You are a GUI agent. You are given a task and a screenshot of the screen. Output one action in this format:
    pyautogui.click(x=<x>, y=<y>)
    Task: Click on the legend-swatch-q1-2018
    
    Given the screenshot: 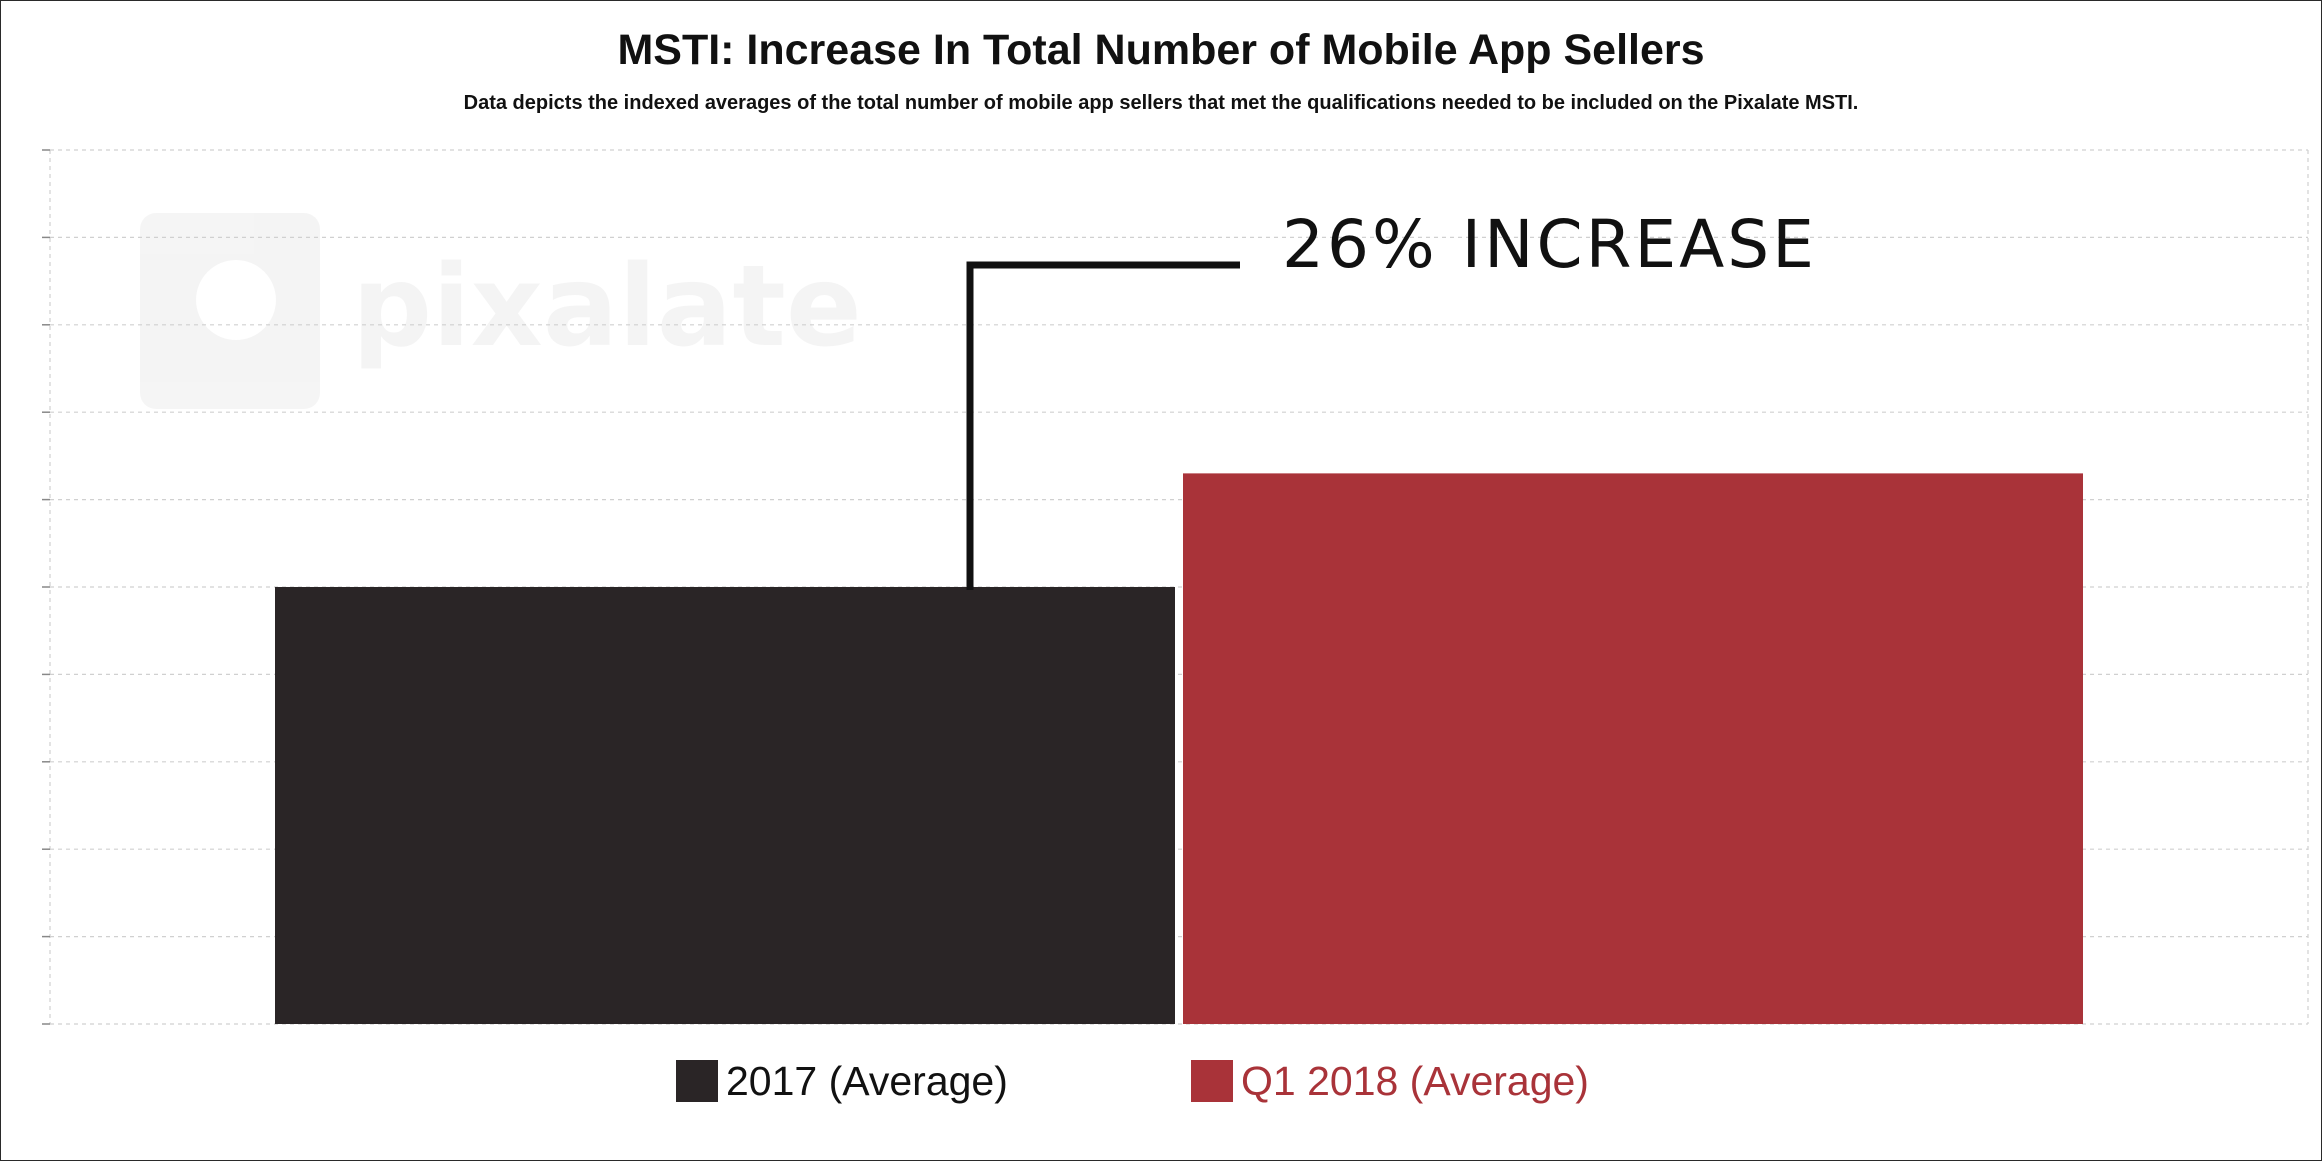 What is the action you would take?
    pyautogui.click(x=1212, y=1081)
    